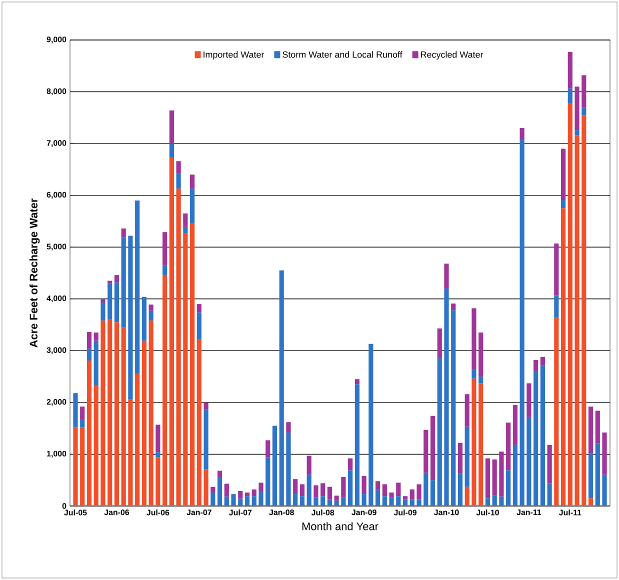 The image size is (619, 580). Describe the element at coordinates (452, 55) in the screenshot. I see `legend-label: Recycled Water` at that location.